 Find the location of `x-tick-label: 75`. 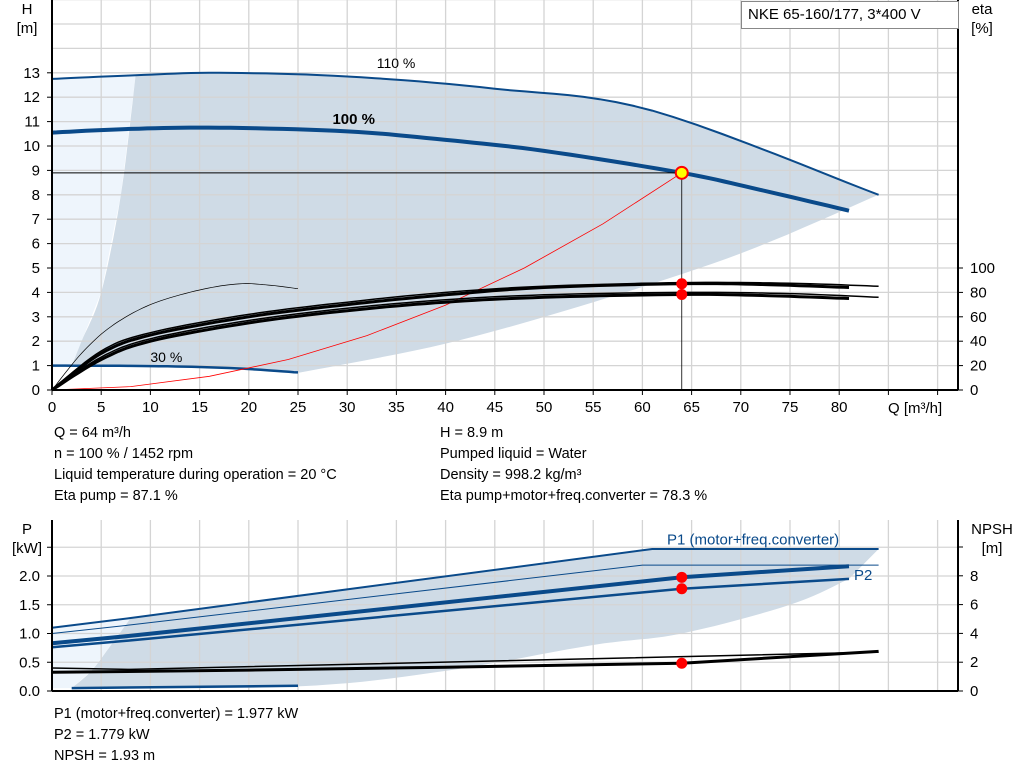

x-tick-label: 75 is located at coordinates (790, 407).